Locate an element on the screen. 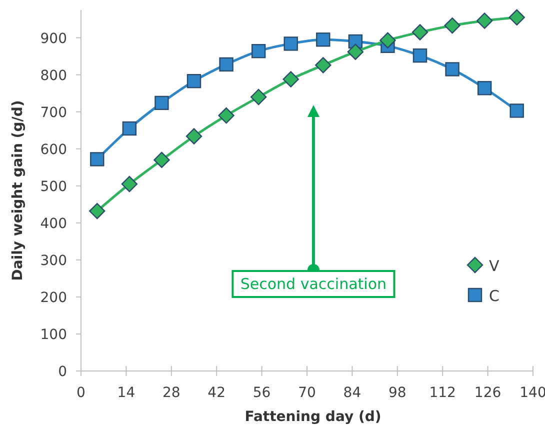 The image size is (545, 429). y-tick-label: 200 is located at coordinates (53, 298).